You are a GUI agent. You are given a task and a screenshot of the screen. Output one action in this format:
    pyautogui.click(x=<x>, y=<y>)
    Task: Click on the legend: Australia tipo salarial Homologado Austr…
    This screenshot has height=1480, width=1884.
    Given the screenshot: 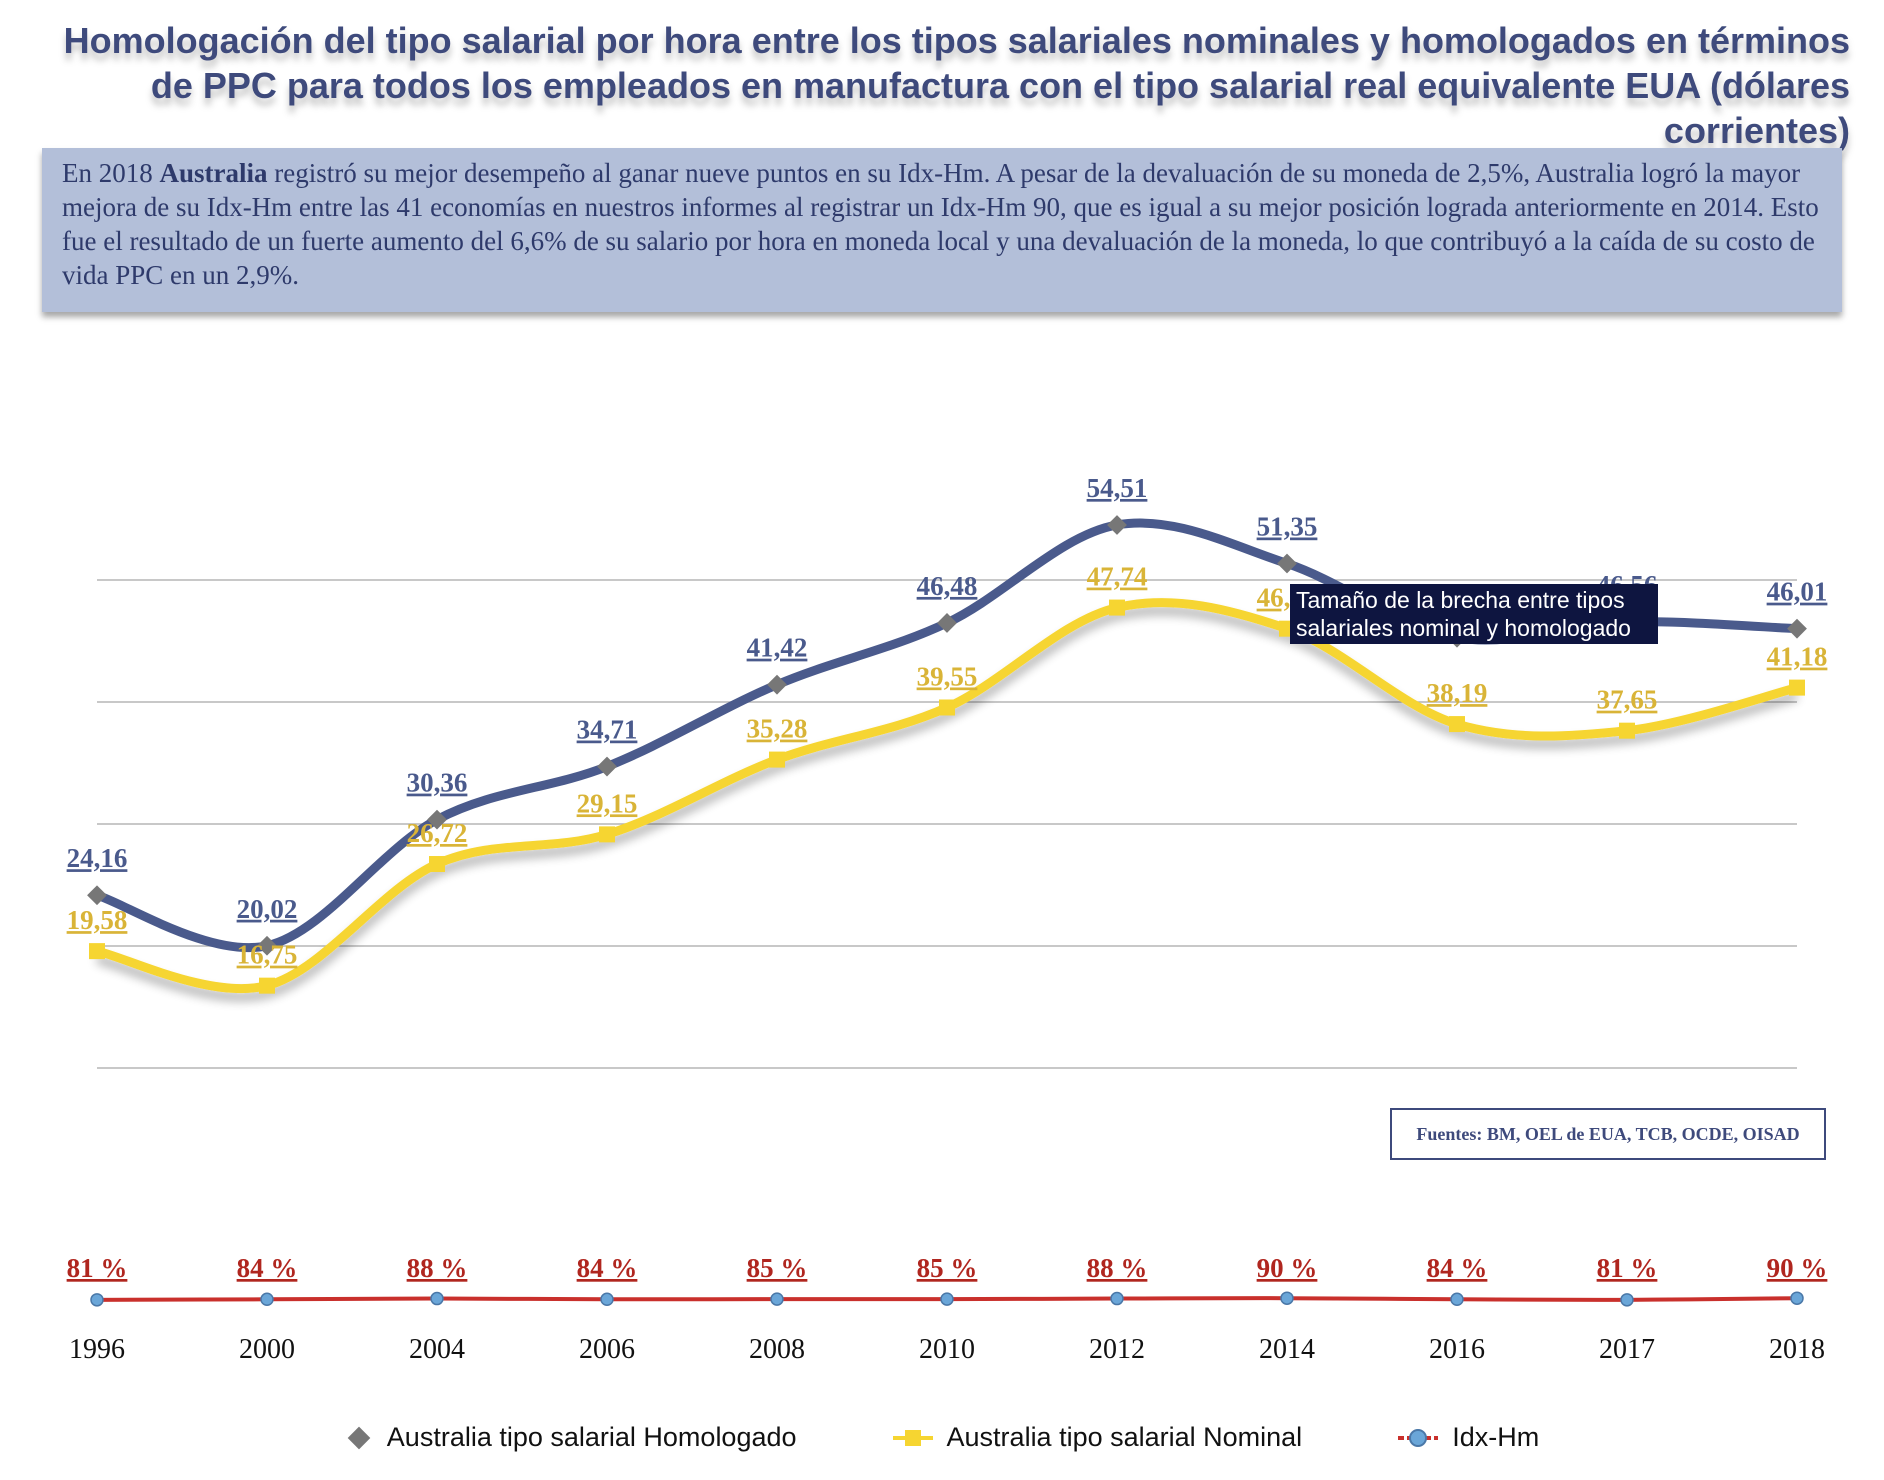 What is the action you would take?
    pyautogui.click(x=942, y=1437)
    